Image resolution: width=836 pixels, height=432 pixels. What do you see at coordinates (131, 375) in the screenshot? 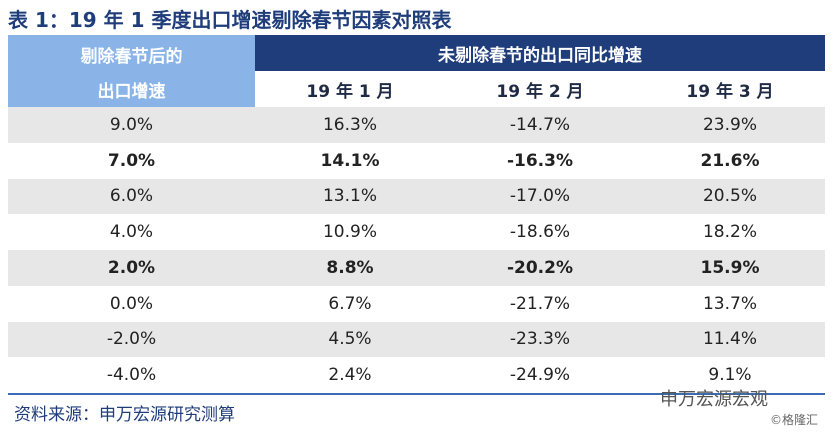
I see `table-cell: -4.0%` at bounding box center [131, 375].